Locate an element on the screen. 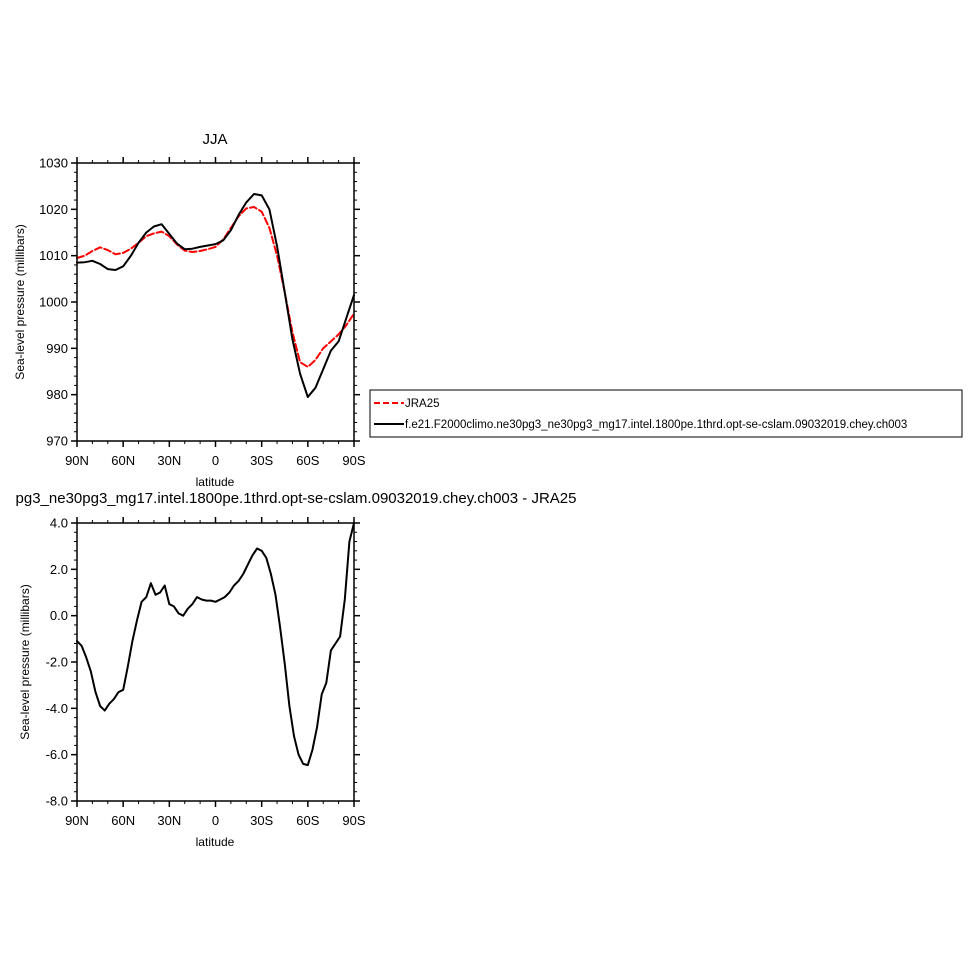 The height and width of the screenshot is (979, 977). bottom-axis-ticks is located at coordinates (215, 662).